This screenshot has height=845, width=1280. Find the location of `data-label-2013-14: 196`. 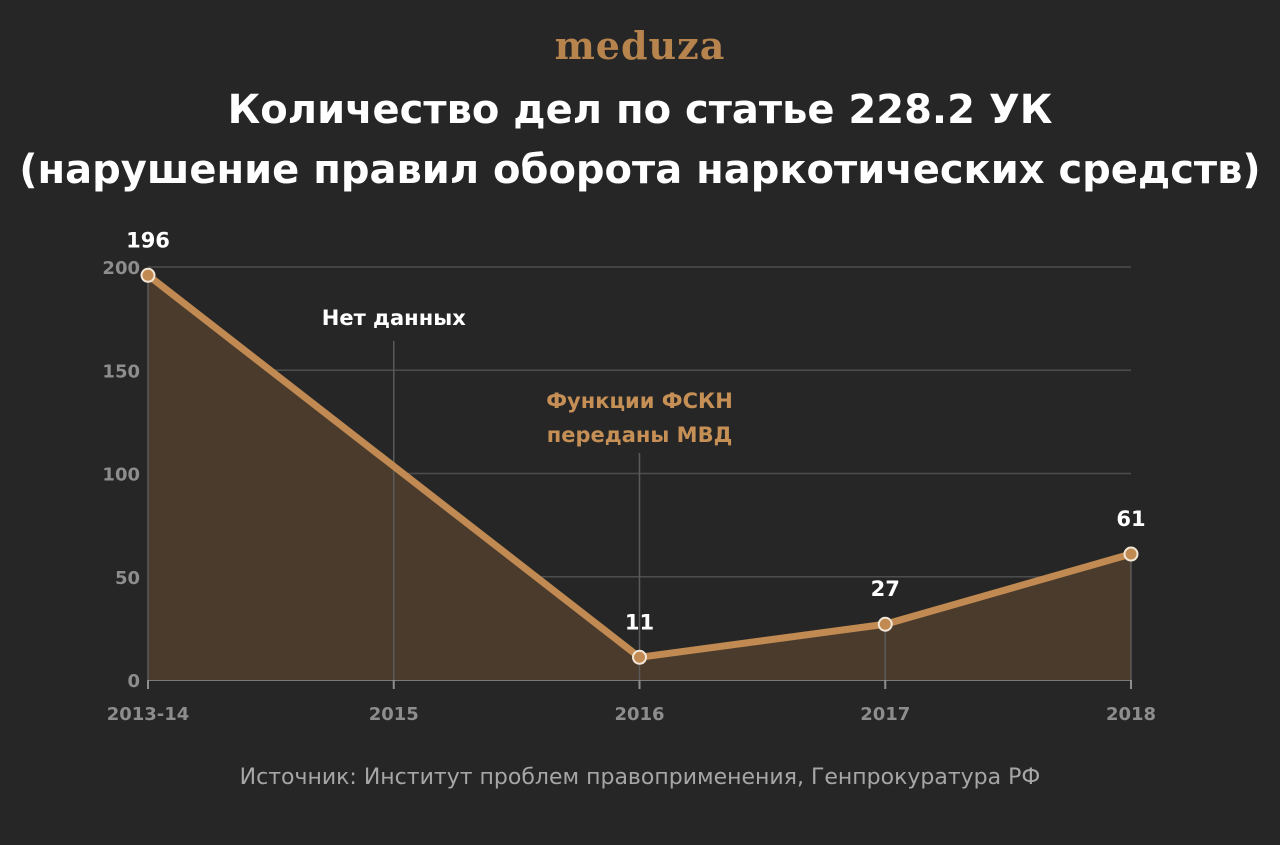

data-label-2013-14: 196 is located at coordinates (148, 240).